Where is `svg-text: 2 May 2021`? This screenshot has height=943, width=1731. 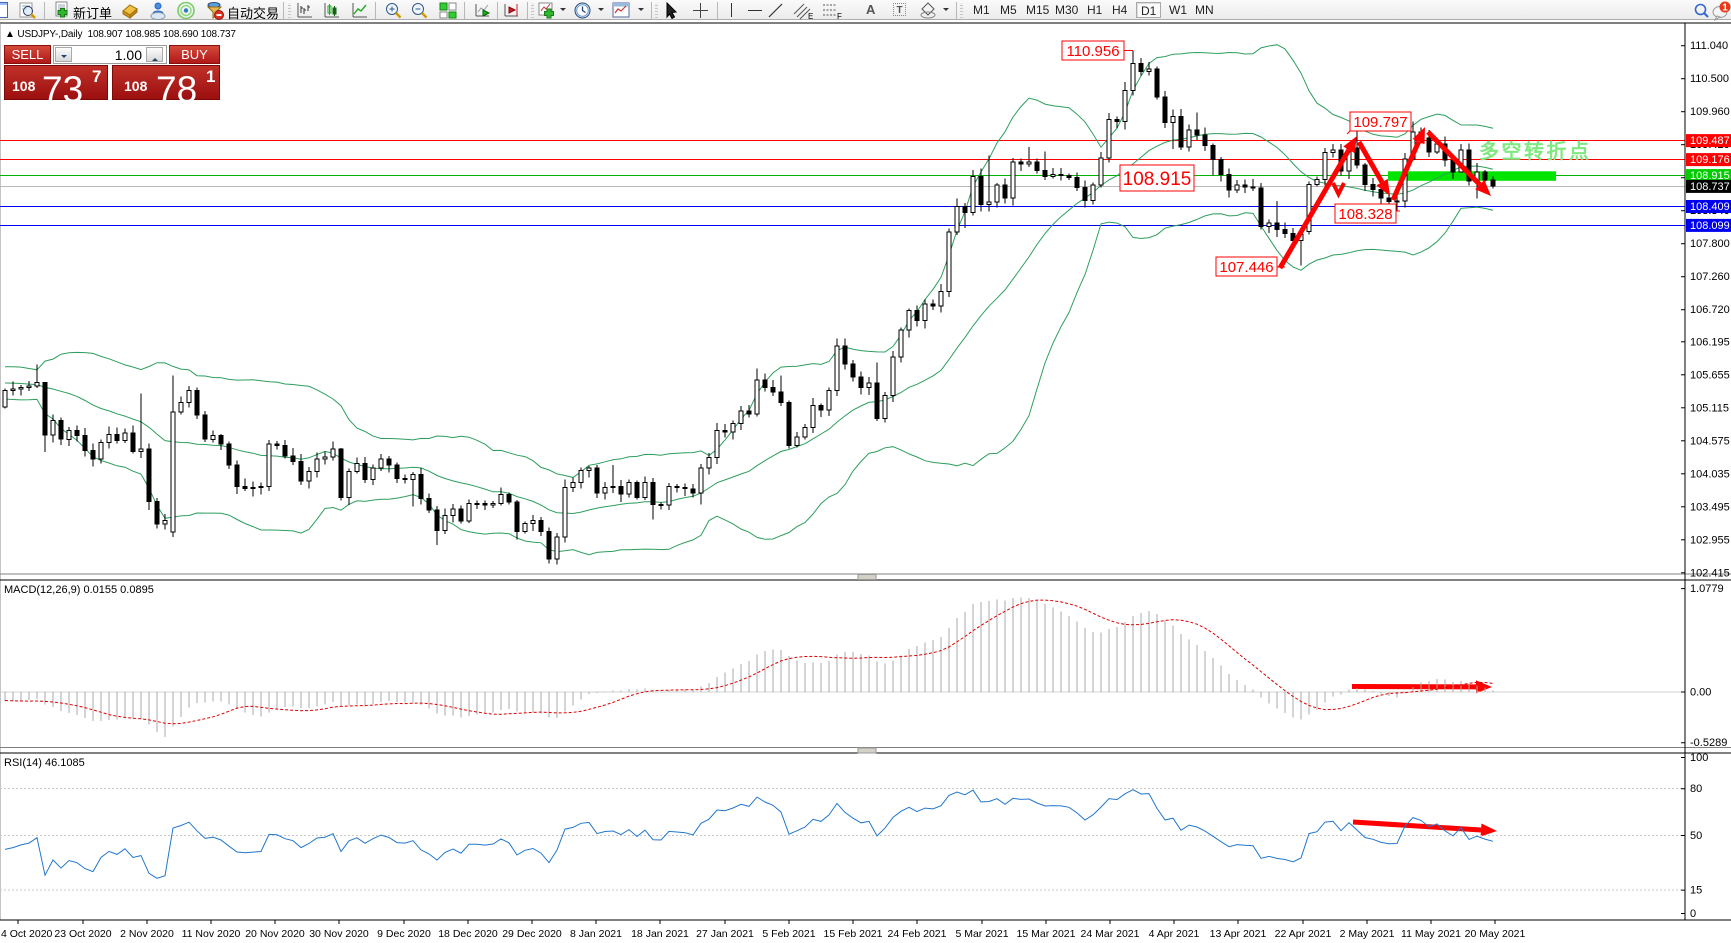
svg-text: 2 May 2021 is located at coordinates (1367, 934).